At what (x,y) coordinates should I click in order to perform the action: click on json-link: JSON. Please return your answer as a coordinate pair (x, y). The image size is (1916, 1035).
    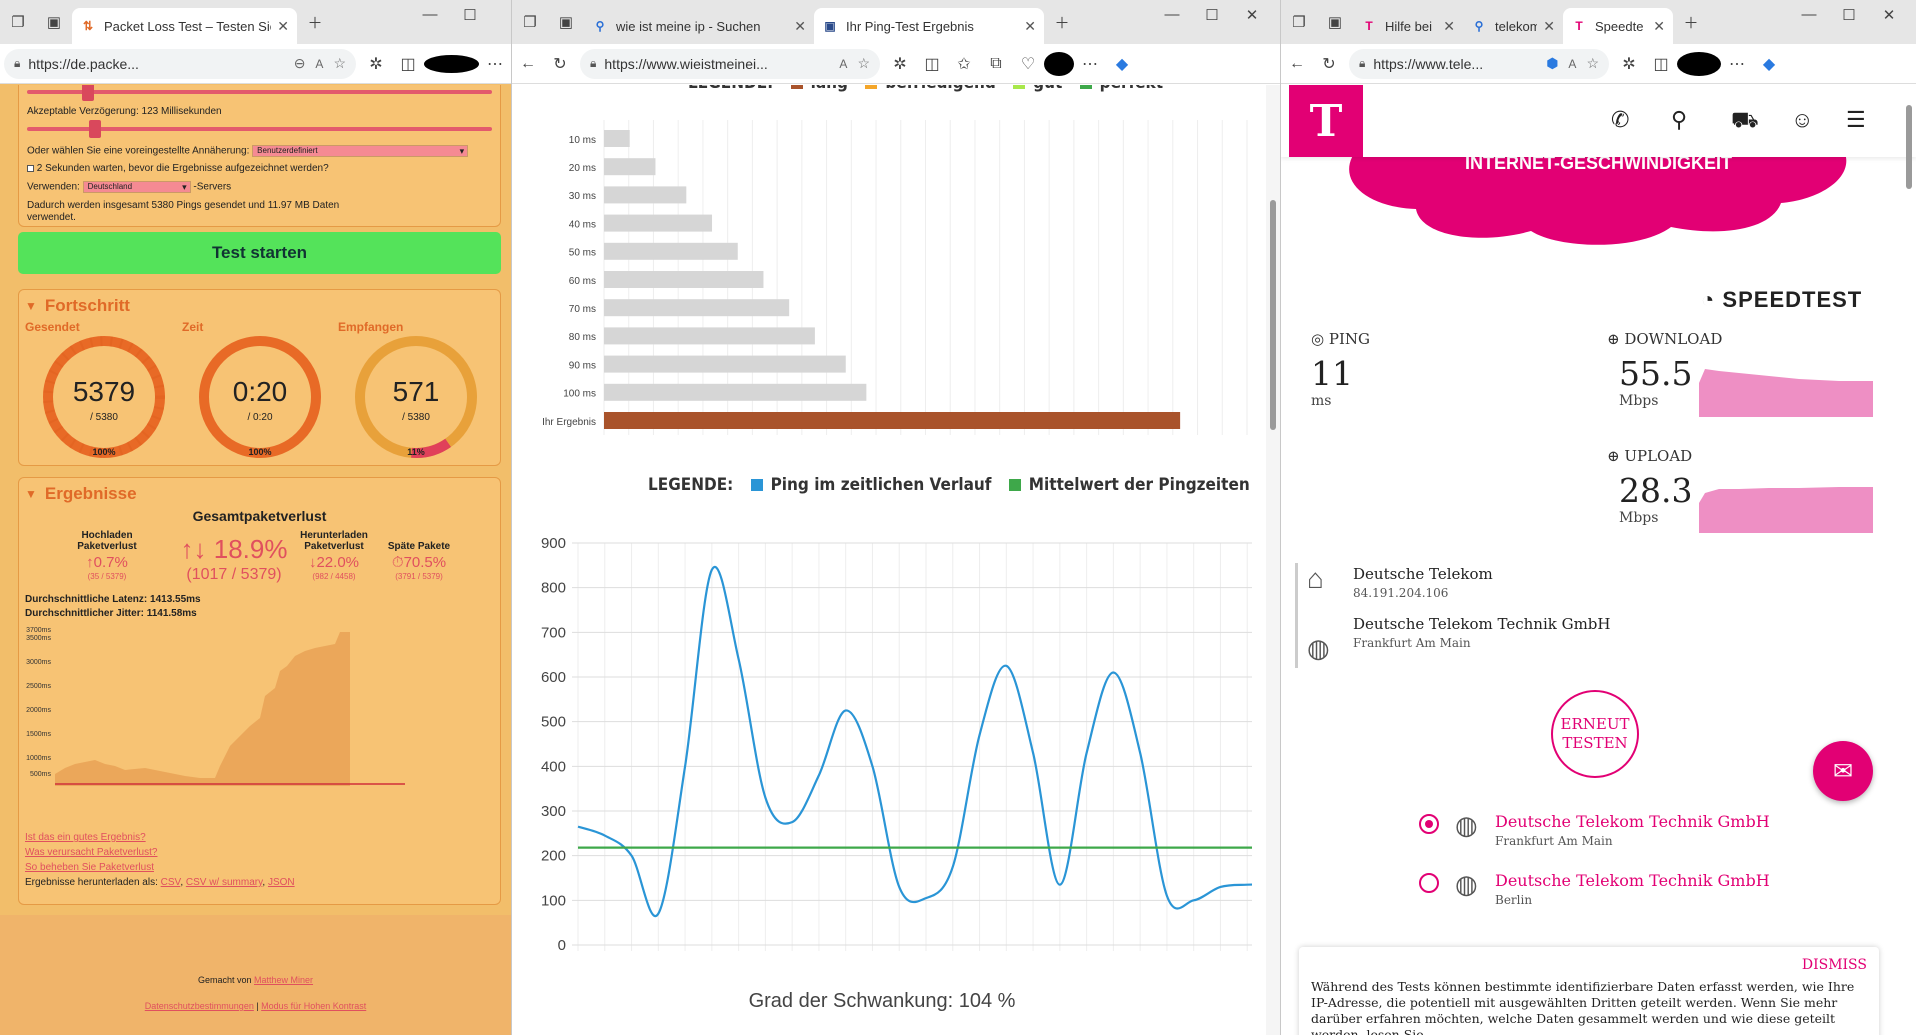
    Looking at the image, I should click on (281, 882).